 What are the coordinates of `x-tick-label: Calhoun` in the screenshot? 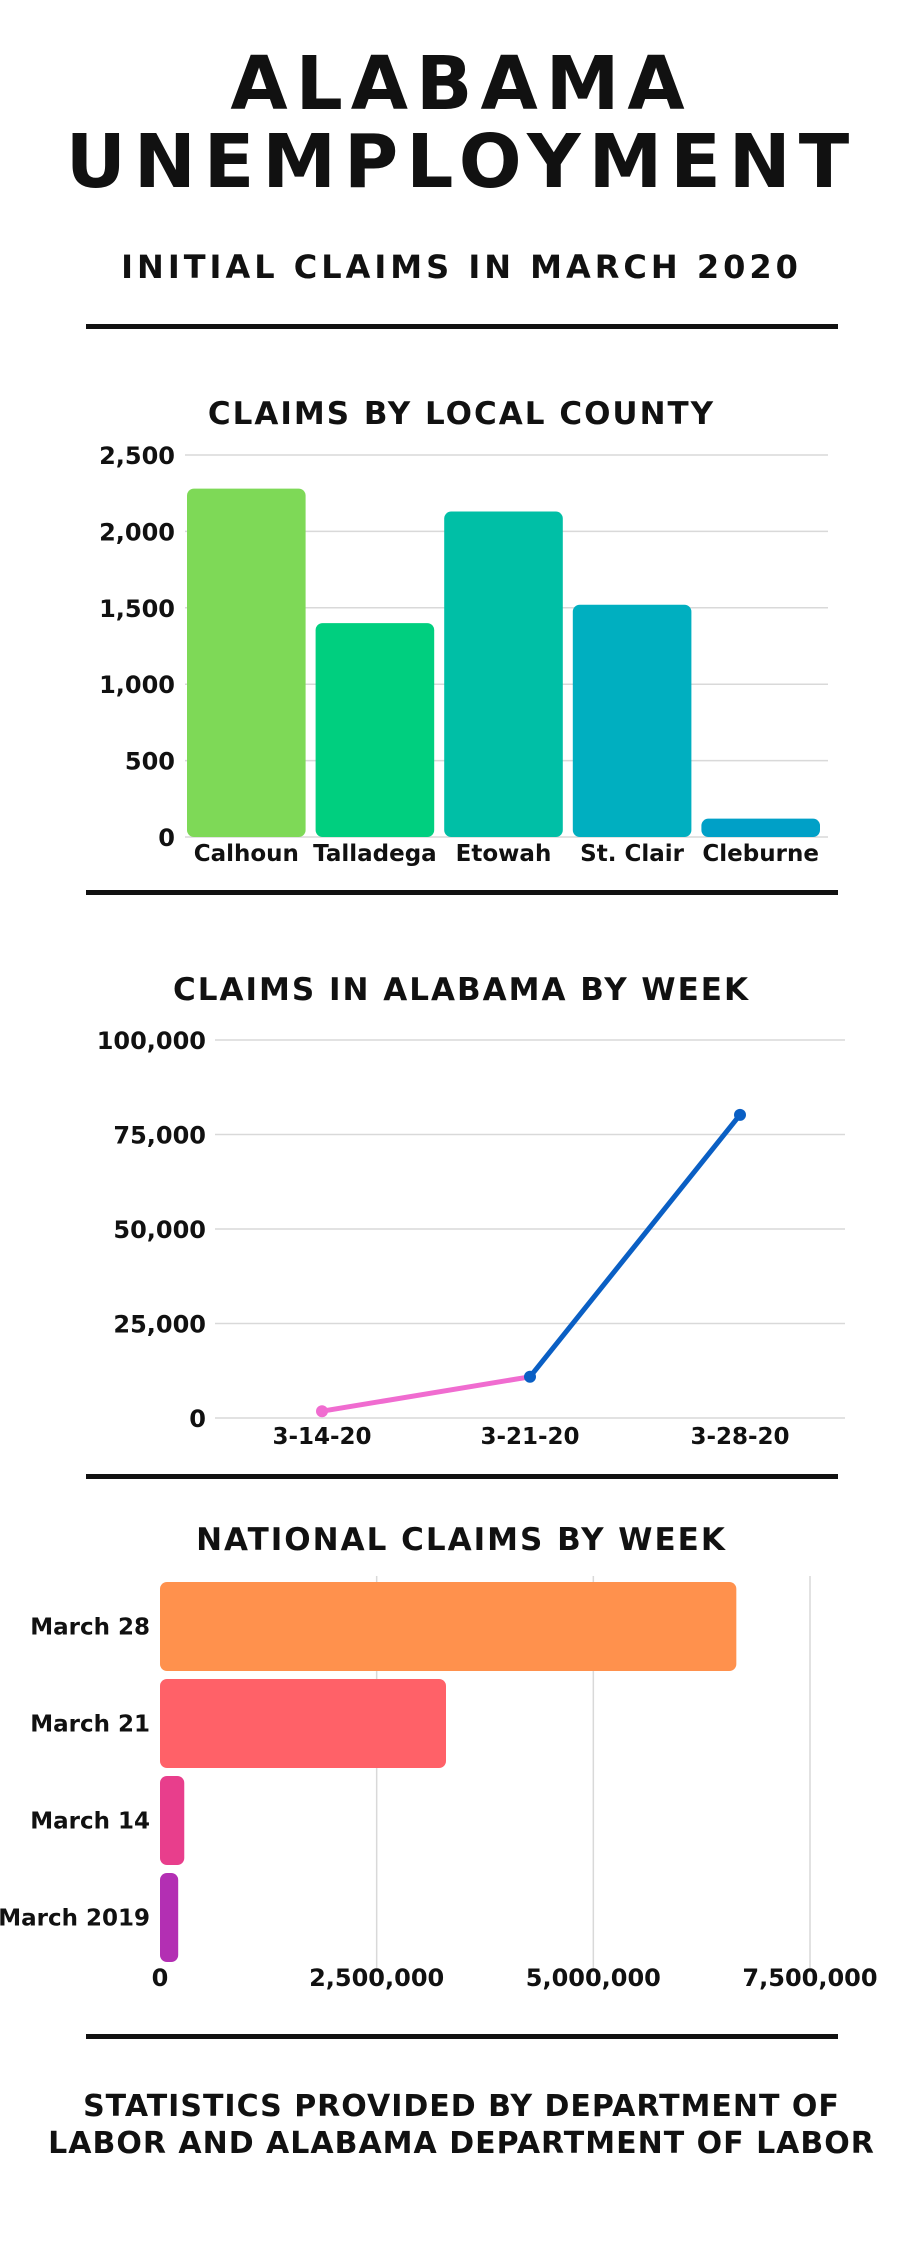 It's located at (246, 854).